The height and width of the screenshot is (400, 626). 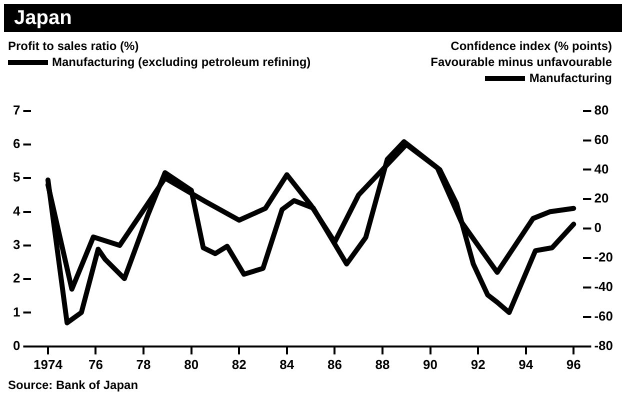 I want to click on x-tick-label: 82, so click(x=239, y=364).